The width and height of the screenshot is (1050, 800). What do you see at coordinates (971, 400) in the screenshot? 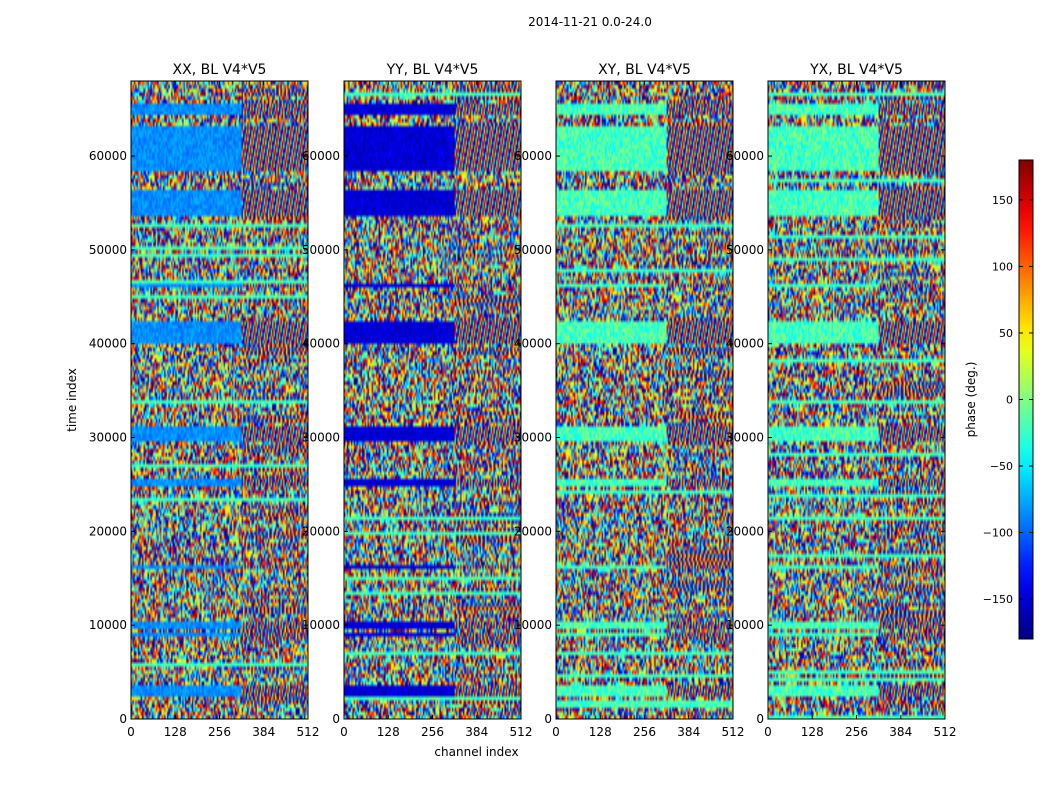
I see `colorbar-label: phase (deg.)` at bounding box center [971, 400].